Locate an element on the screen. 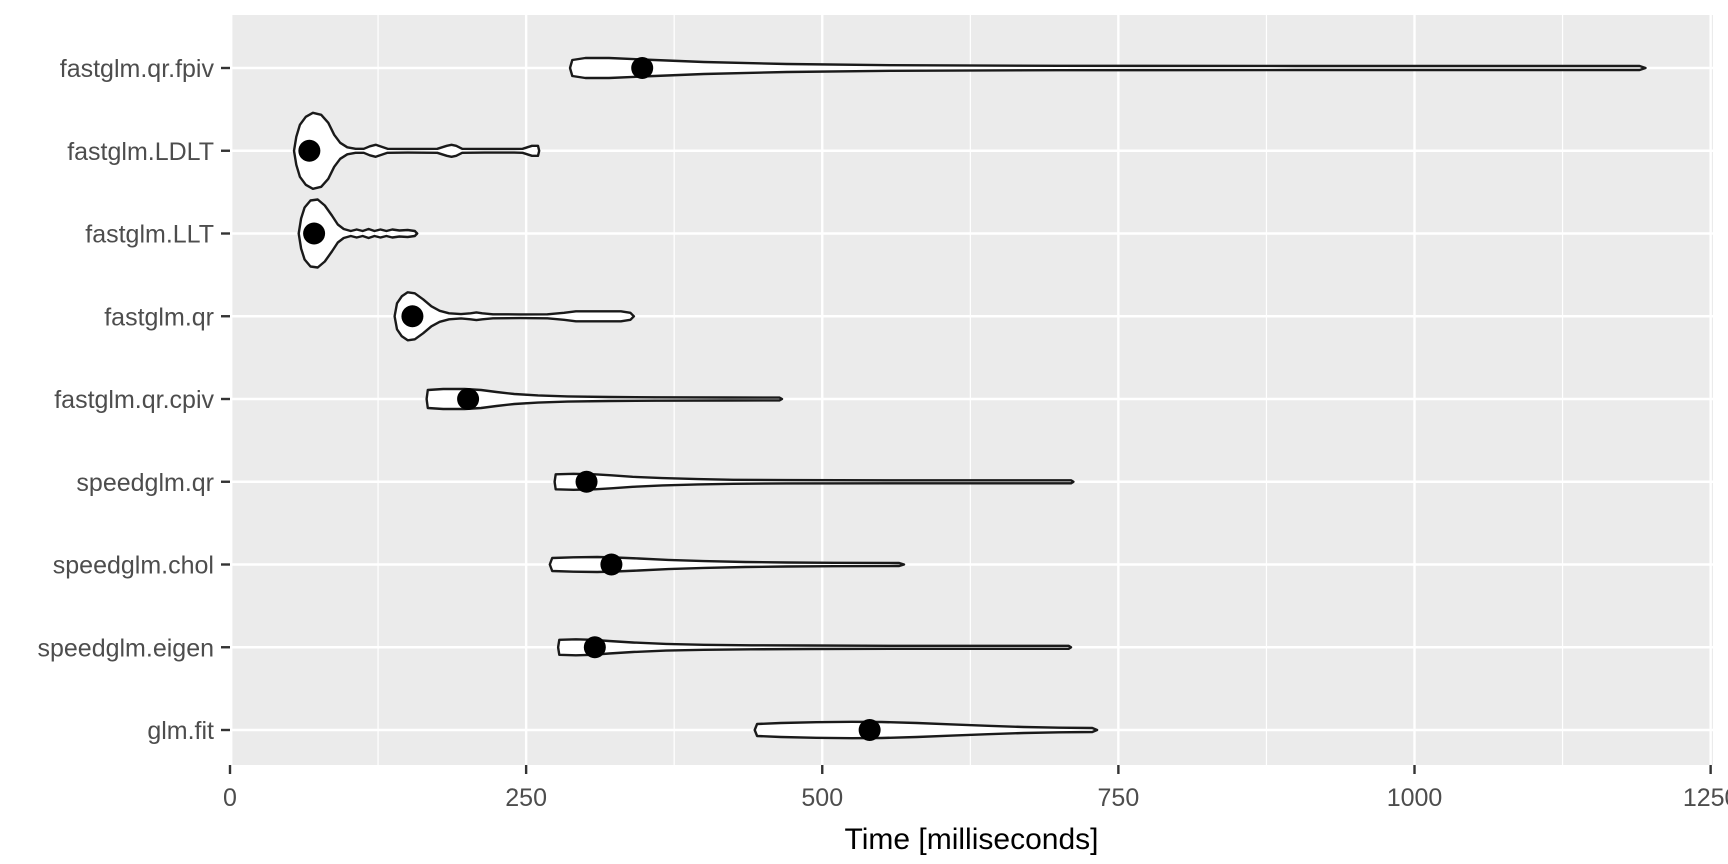 Image resolution: width=1728 pixels, height=864 pixels. violin-glm.fit is located at coordinates (926, 730).